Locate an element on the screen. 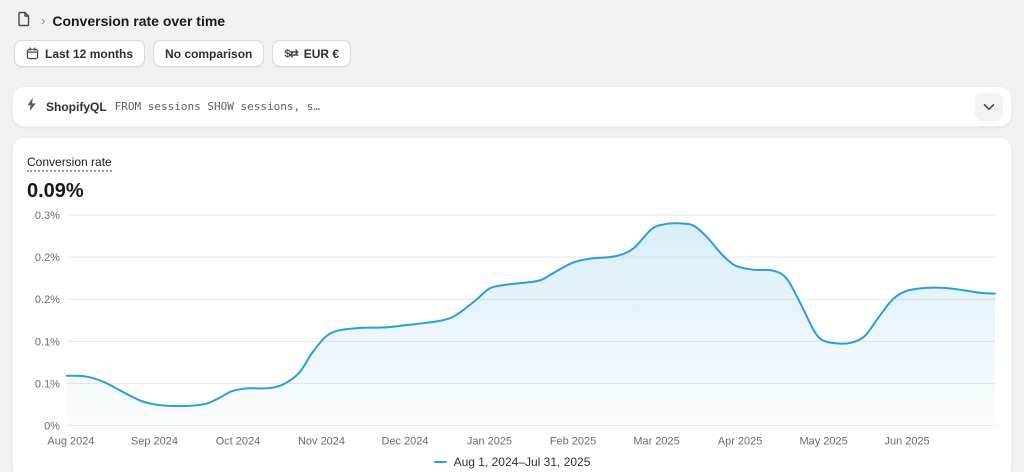 This screenshot has height=472, width=1024. shopifyql-brand-label: ShopifyQL is located at coordinates (76, 106).